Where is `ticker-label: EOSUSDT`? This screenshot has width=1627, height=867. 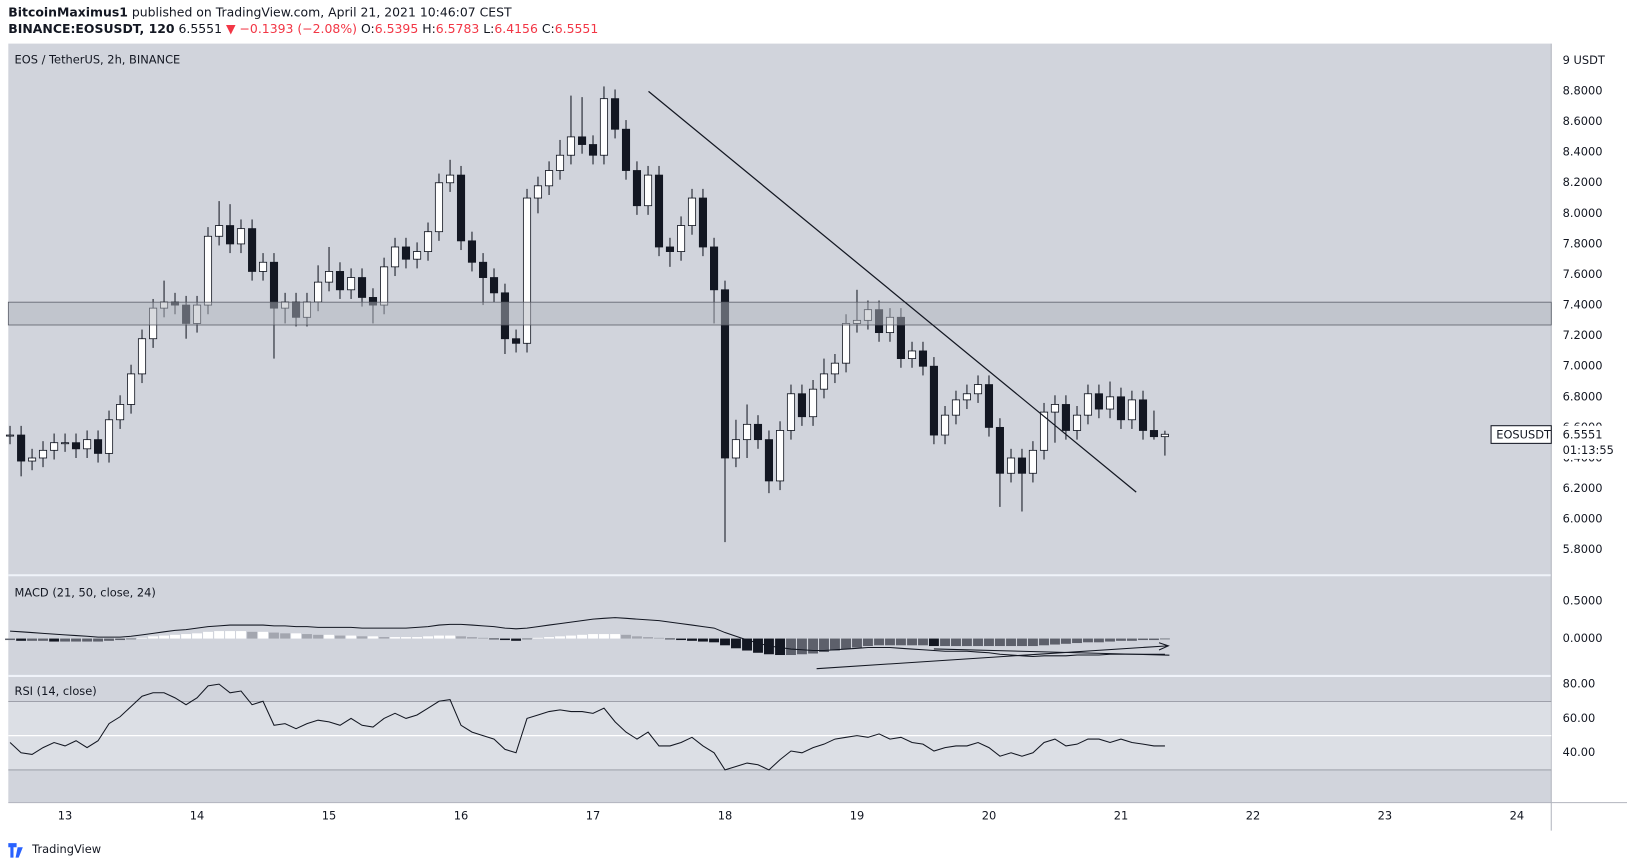
ticker-label: EOSUSDT is located at coordinates (1523, 435).